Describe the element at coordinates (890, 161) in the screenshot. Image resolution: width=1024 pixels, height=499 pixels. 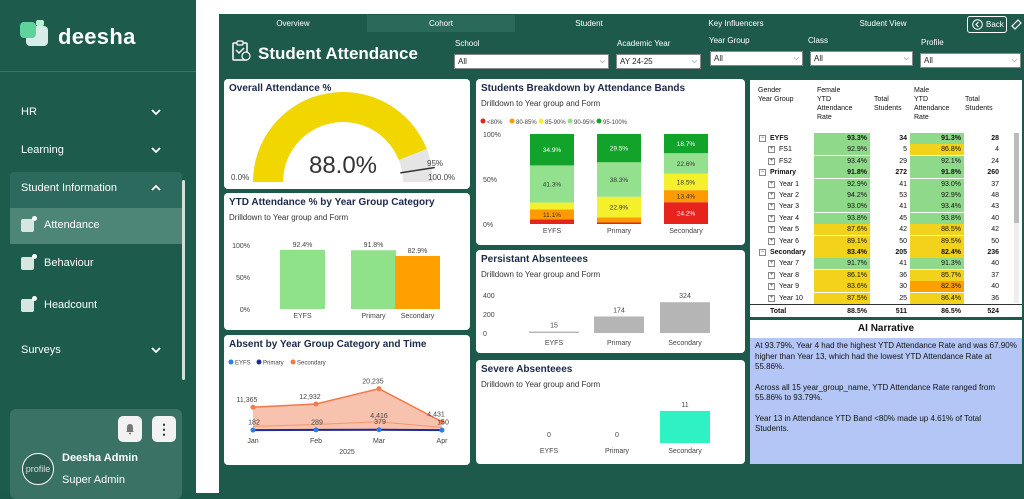
I see `female-total-cell: 29` at that location.